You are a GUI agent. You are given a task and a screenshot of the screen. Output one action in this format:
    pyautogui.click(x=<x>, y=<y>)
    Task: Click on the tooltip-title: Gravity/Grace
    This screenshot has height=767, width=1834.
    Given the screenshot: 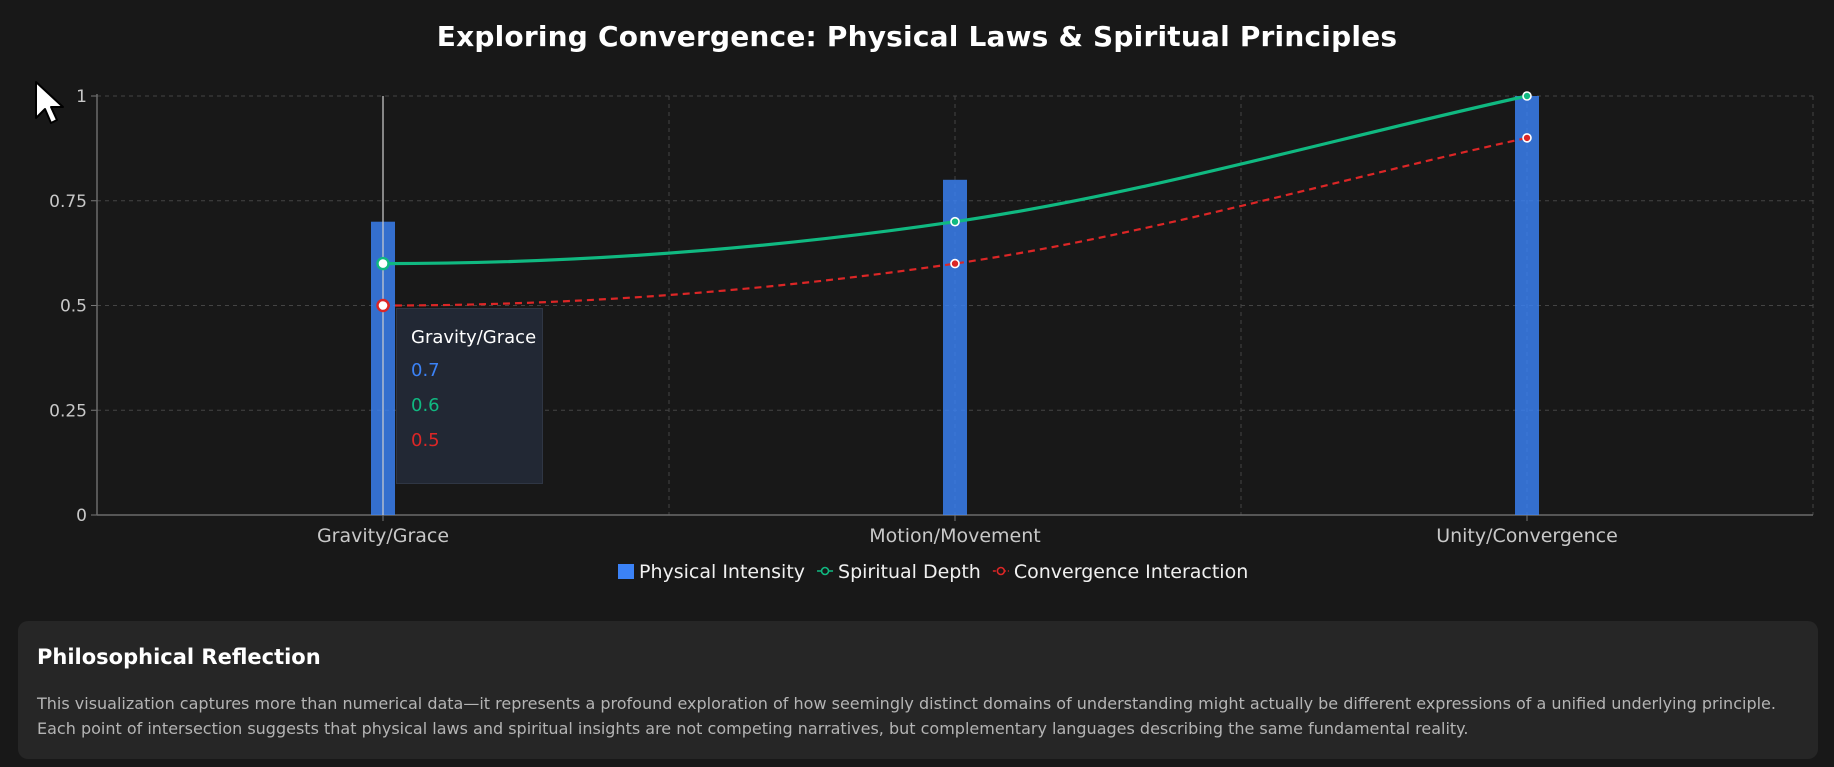 What is the action you would take?
    pyautogui.click(x=474, y=337)
    